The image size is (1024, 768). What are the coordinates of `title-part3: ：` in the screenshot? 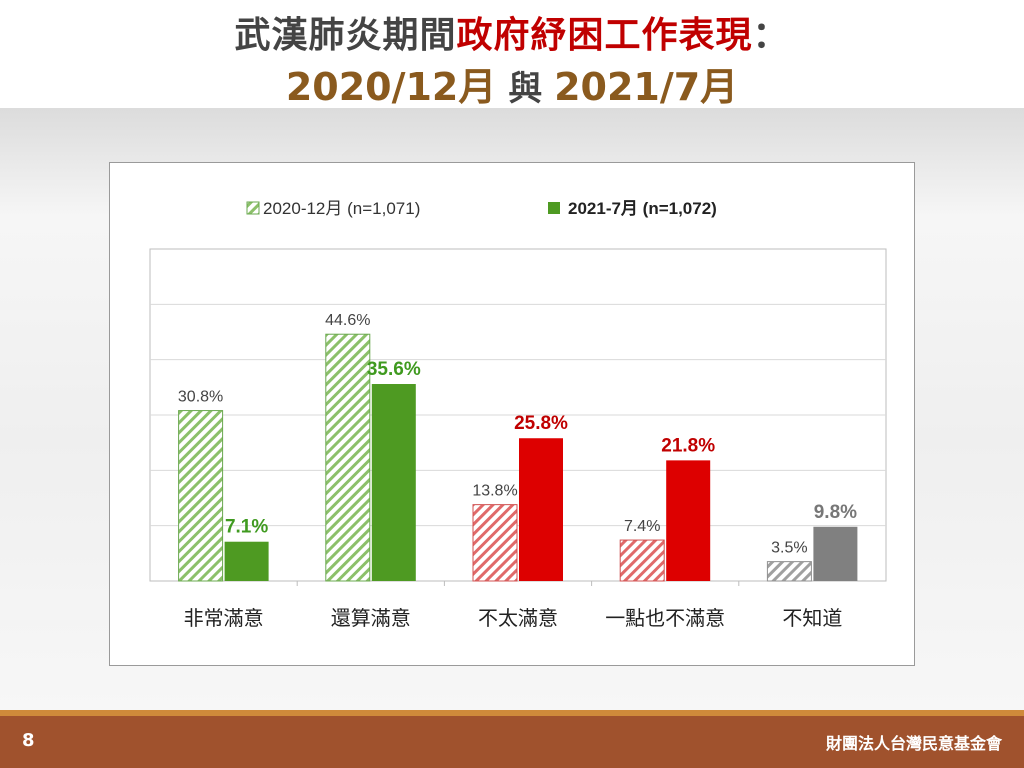 It's located at (771, 35).